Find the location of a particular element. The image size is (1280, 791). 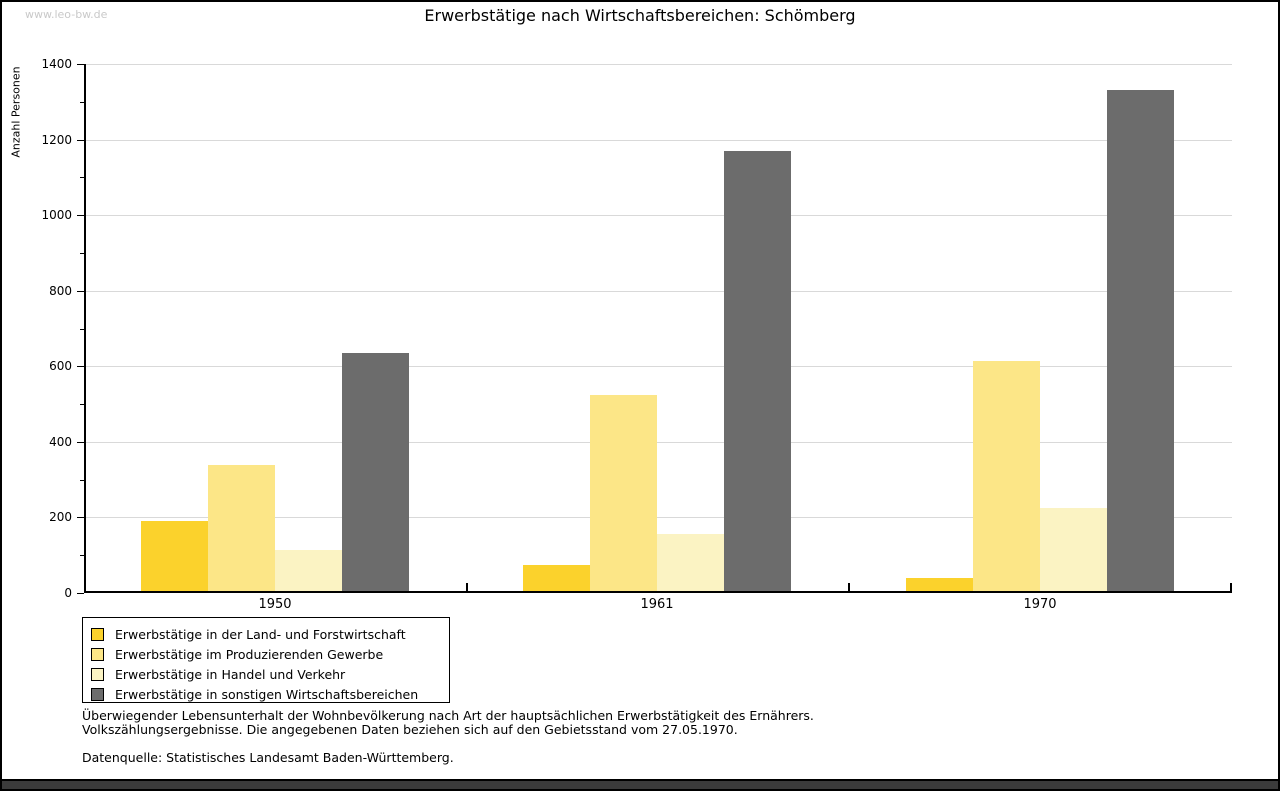

legend-item: Erwerbstätige im Produzierenden Gewerbe is located at coordinates (270, 654).